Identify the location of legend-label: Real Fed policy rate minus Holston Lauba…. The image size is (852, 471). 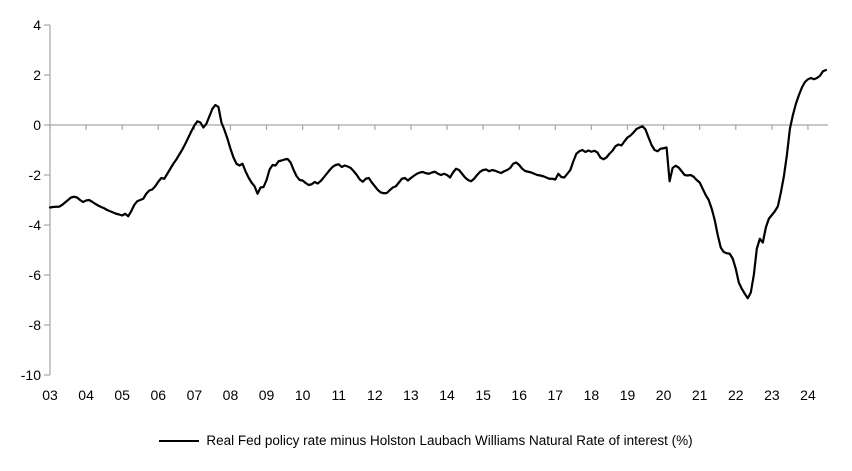
(449, 440).